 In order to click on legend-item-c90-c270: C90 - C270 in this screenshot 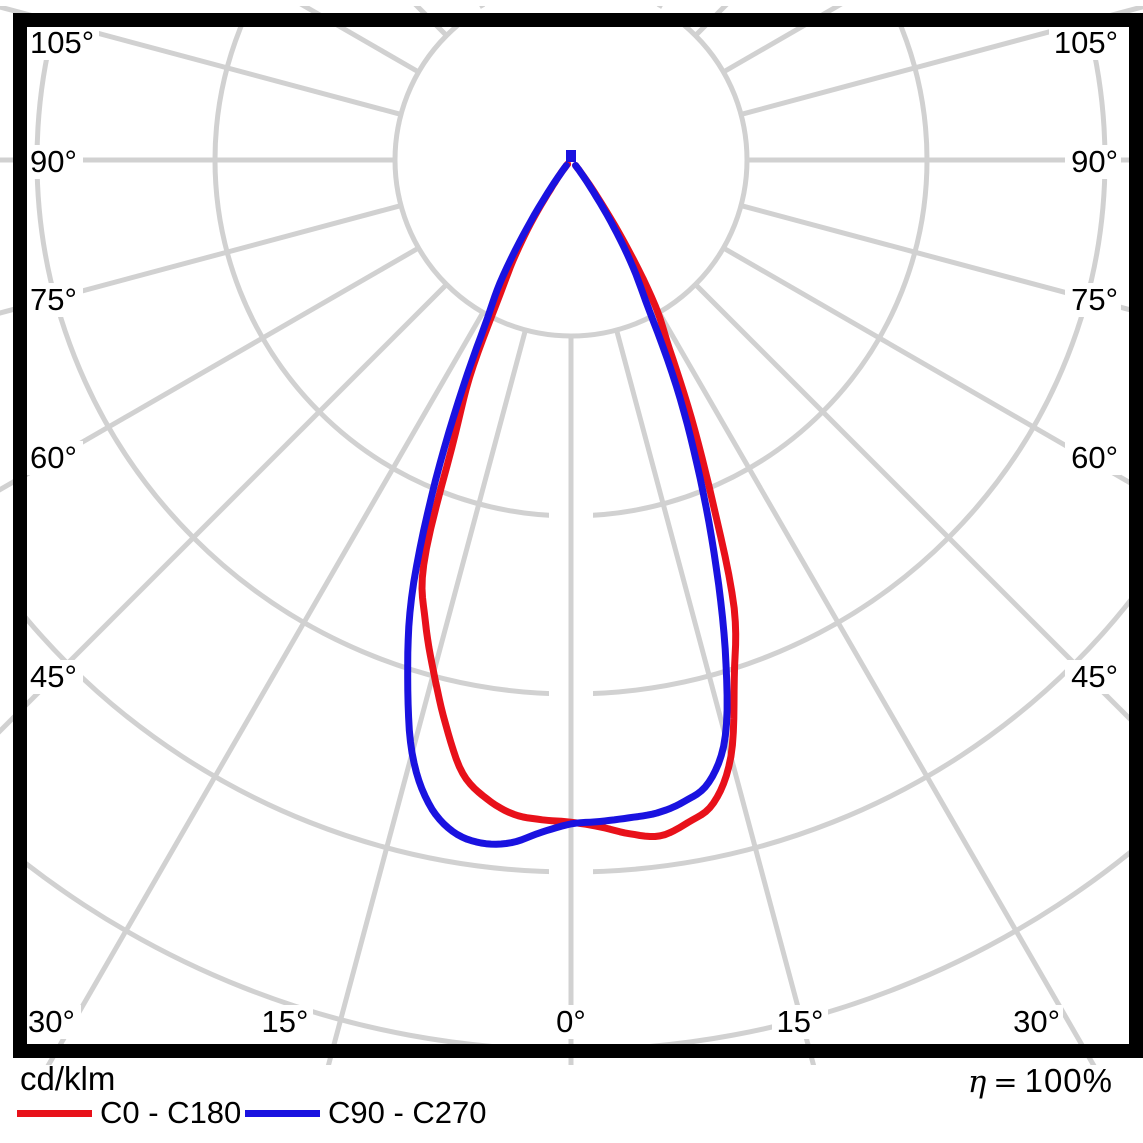, I will do `click(366, 1112)`.